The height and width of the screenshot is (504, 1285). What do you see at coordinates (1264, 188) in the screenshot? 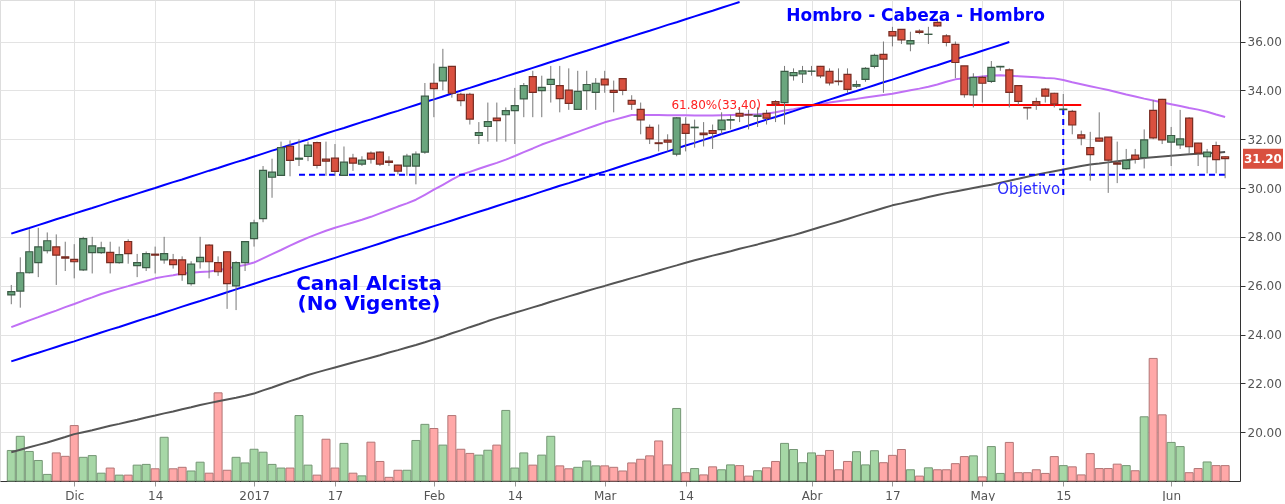
I see `y-tick-label: 30.00` at bounding box center [1264, 188].